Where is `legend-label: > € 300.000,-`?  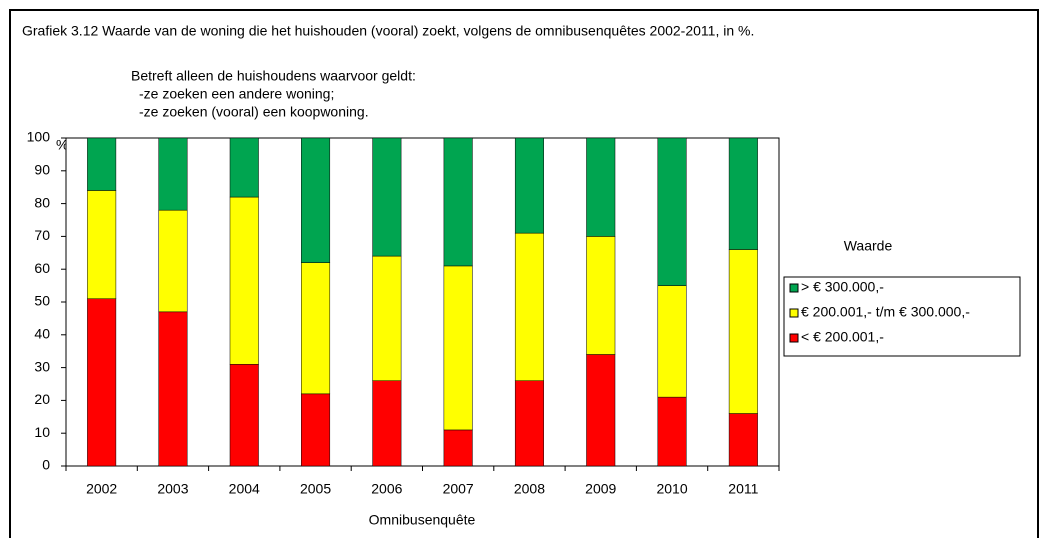
legend-label: > € 300.000,- is located at coordinates (842, 287).